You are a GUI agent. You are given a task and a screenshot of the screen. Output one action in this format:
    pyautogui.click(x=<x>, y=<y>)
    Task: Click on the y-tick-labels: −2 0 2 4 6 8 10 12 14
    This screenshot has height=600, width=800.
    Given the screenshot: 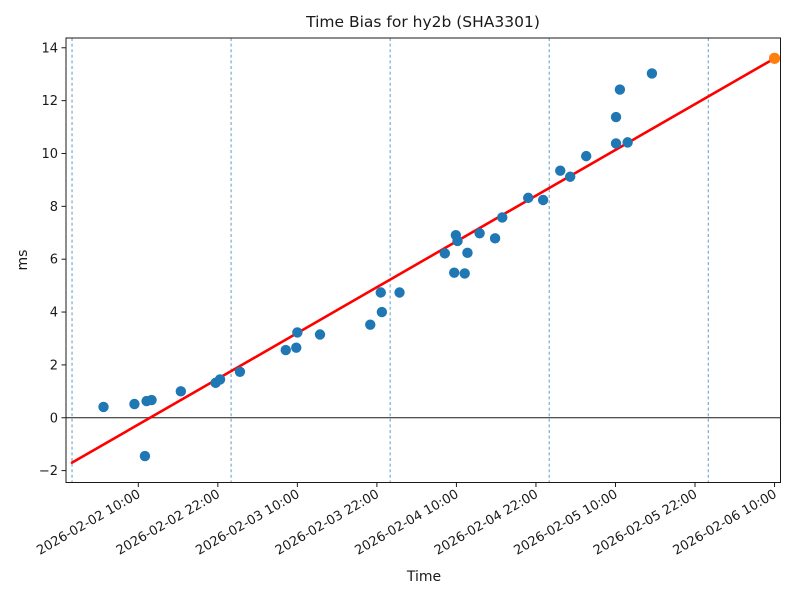 What is the action you would take?
    pyautogui.click(x=52, y=260)
    